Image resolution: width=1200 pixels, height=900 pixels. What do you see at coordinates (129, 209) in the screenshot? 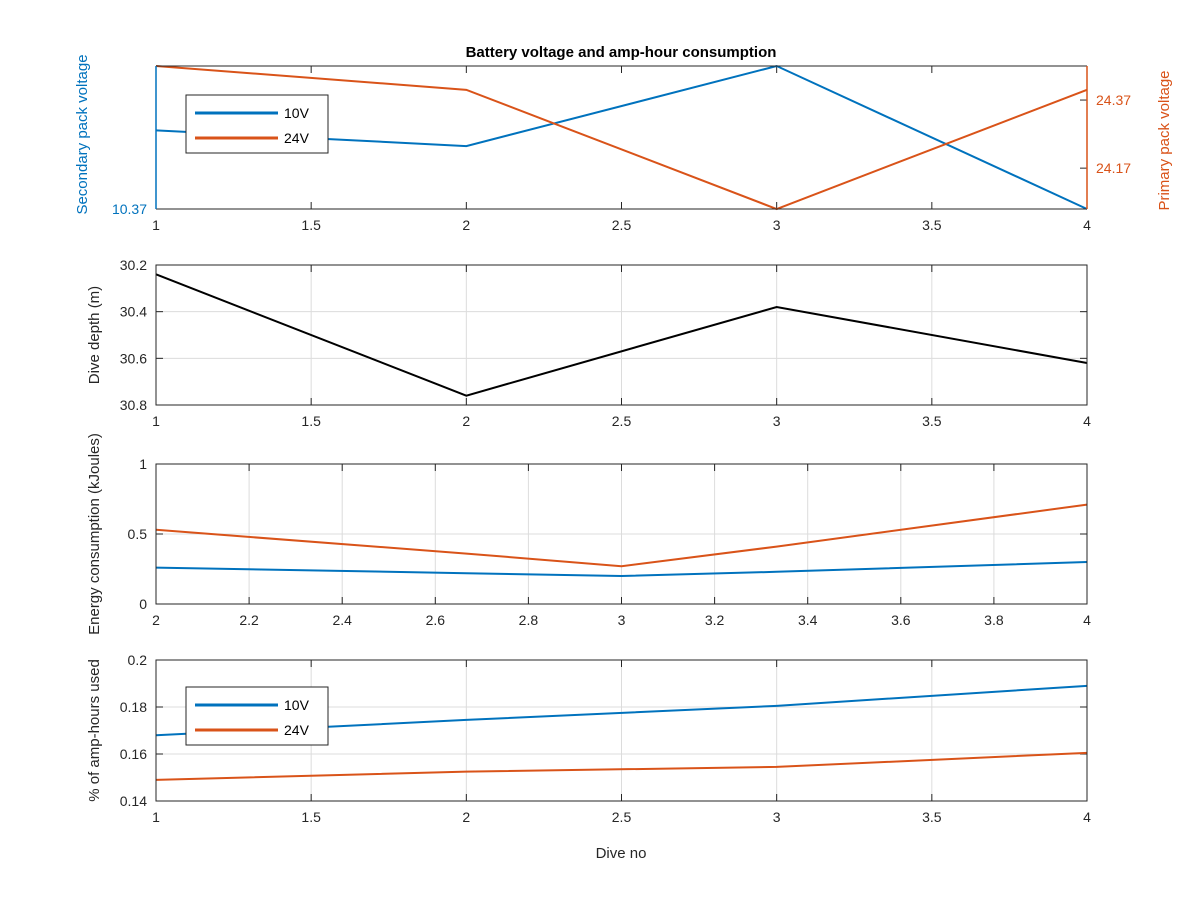
I see `y-tick-label: 10.37` at bounding box center [129, 209].